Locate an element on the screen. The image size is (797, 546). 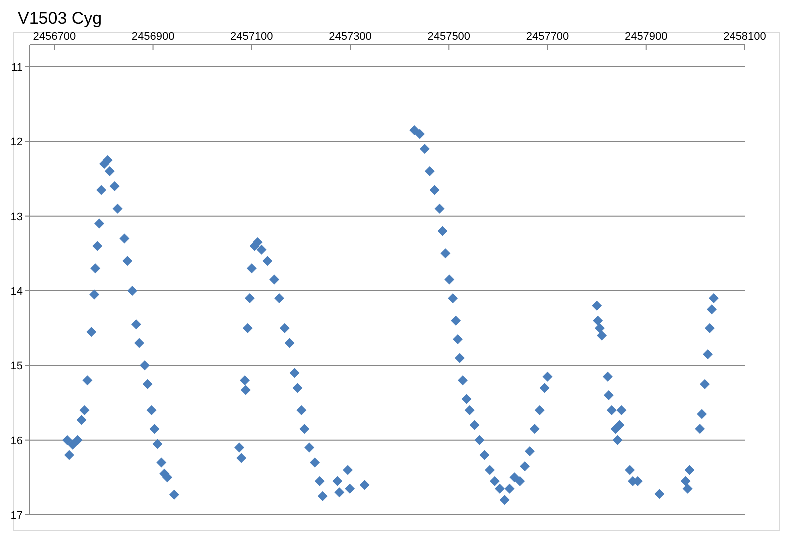
x-tick-label: 2457300 is located at coordinates (350, 37).